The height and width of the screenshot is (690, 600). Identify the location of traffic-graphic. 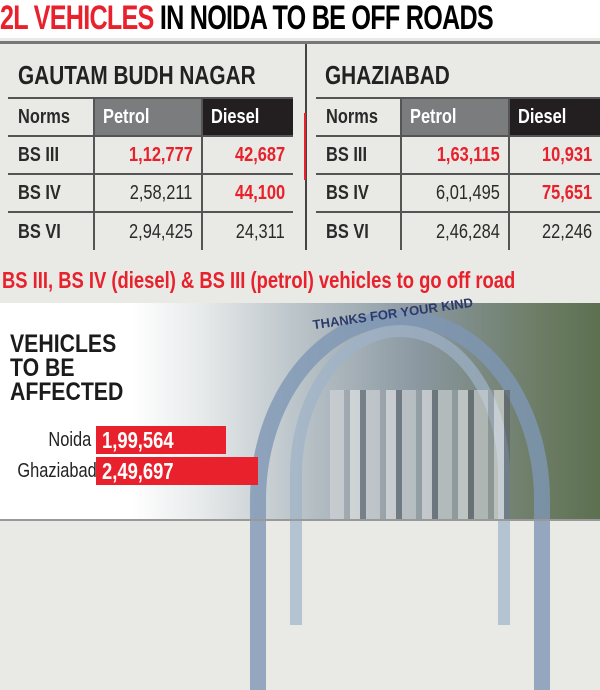
(420, 455).